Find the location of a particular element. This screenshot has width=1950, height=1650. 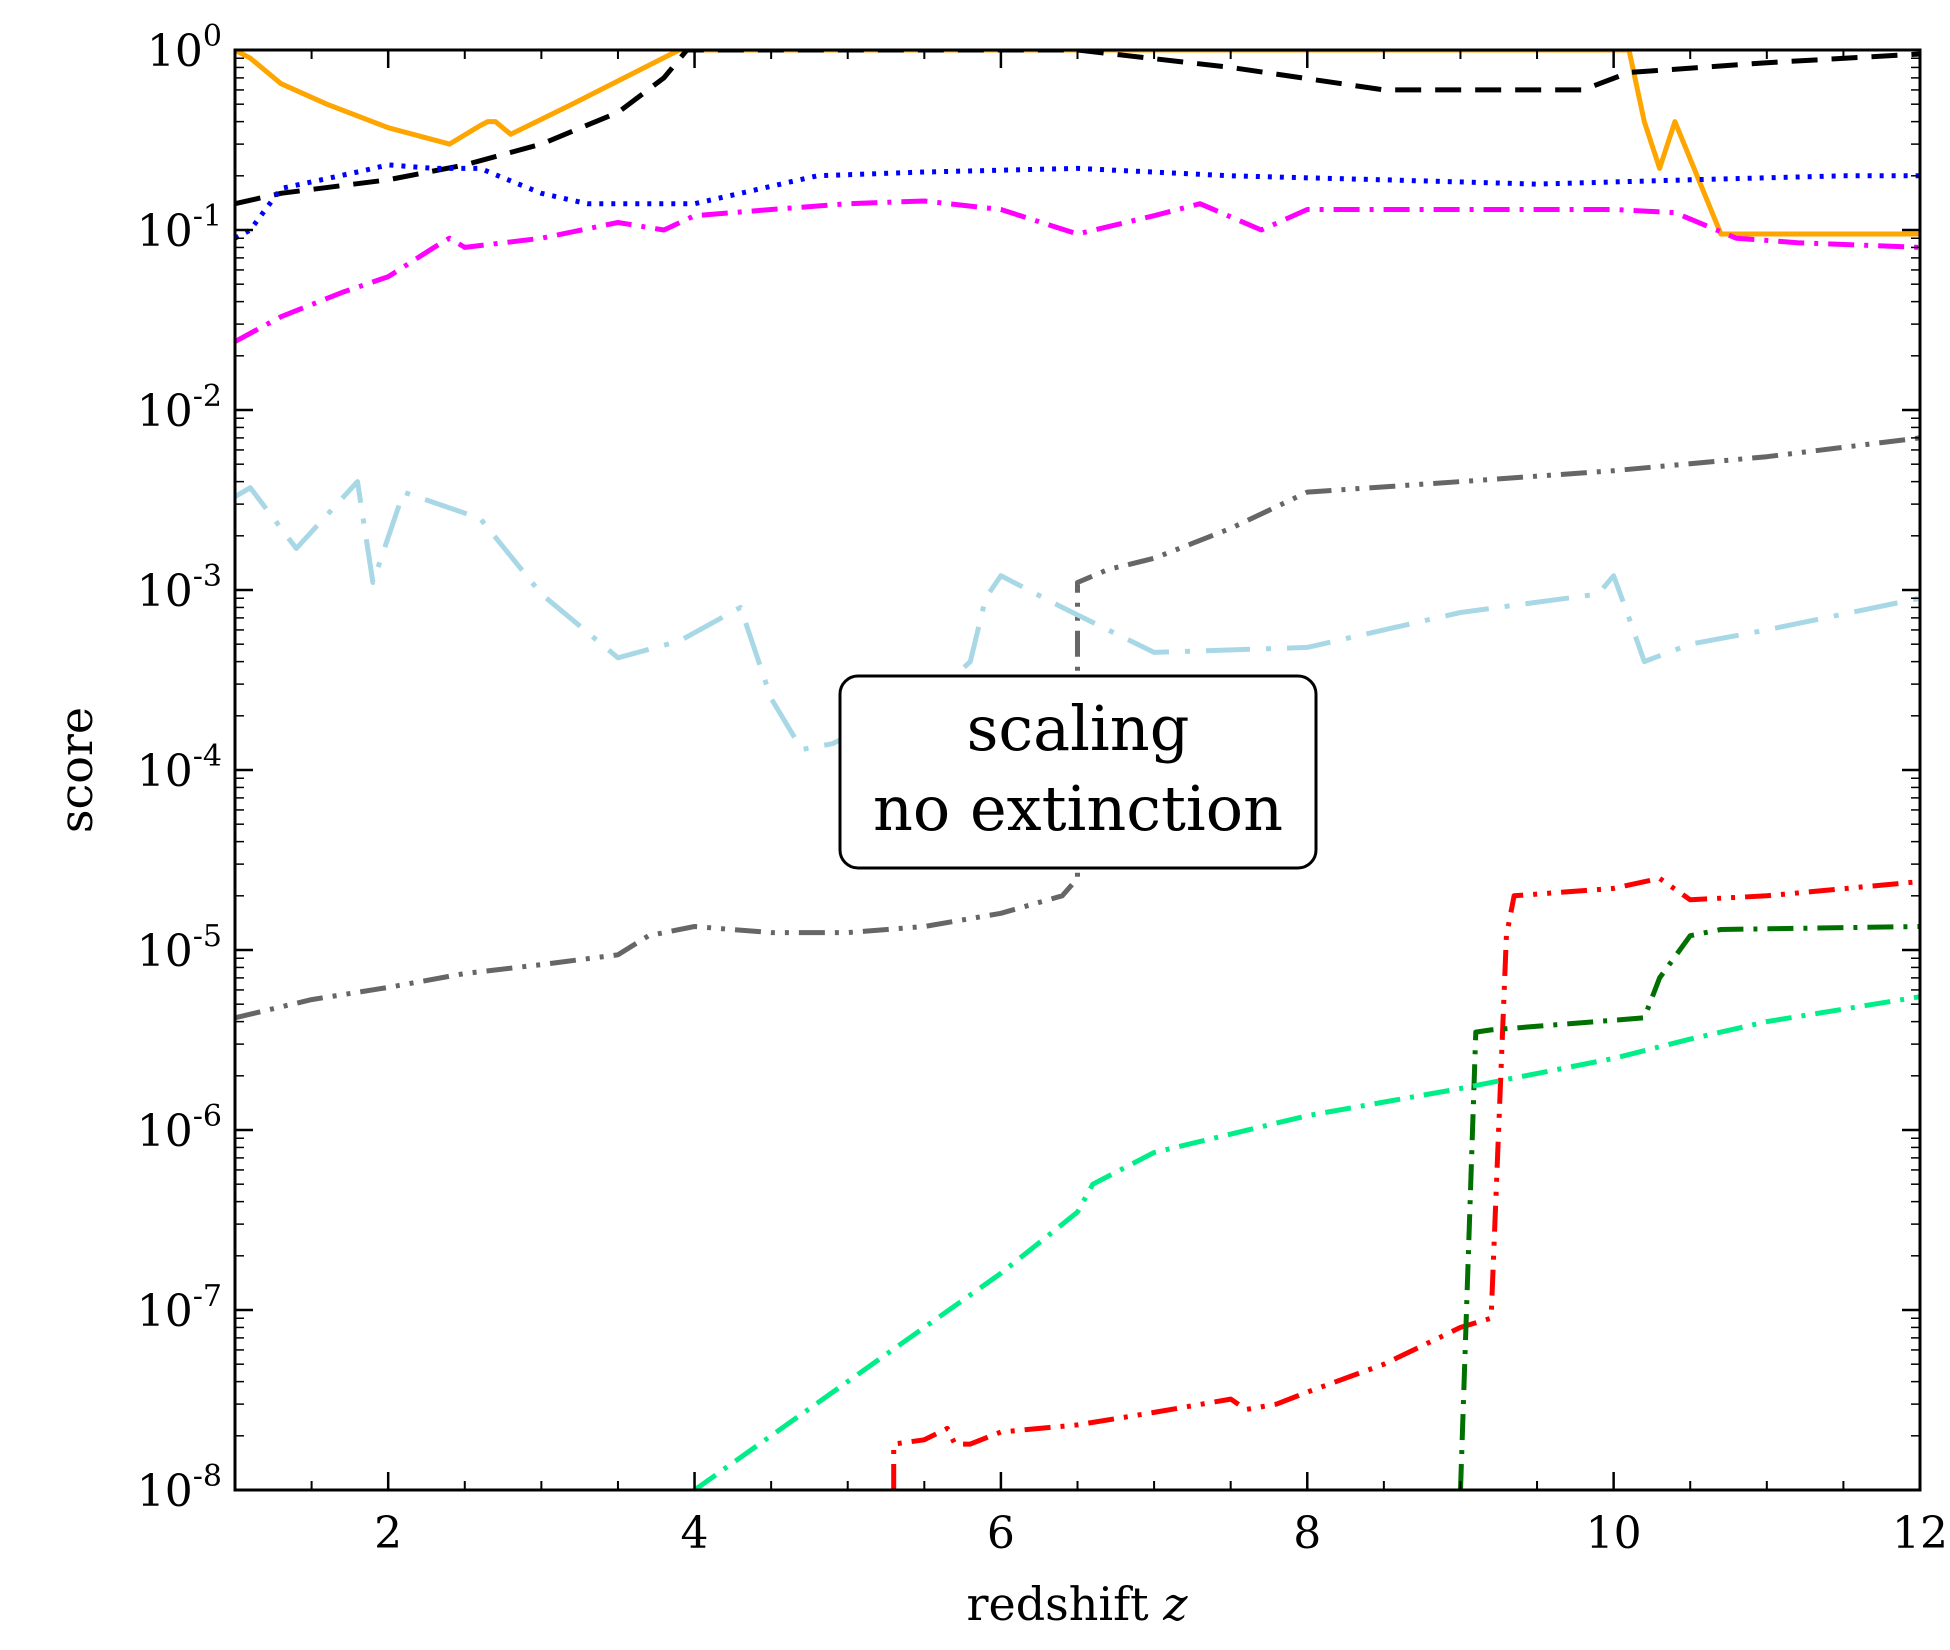

y-tick-label: 10⁰ is located at coordinates (184, 48).